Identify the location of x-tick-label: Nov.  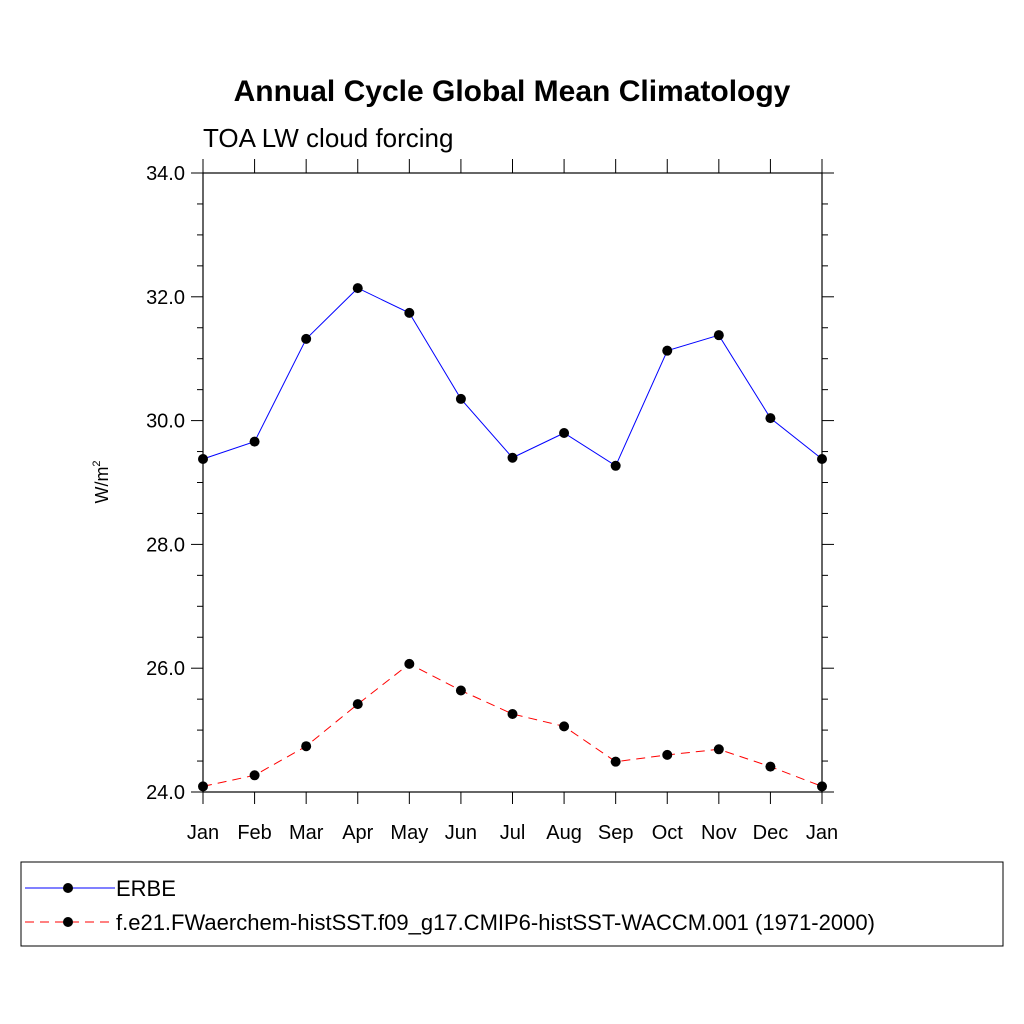
(719, 833).